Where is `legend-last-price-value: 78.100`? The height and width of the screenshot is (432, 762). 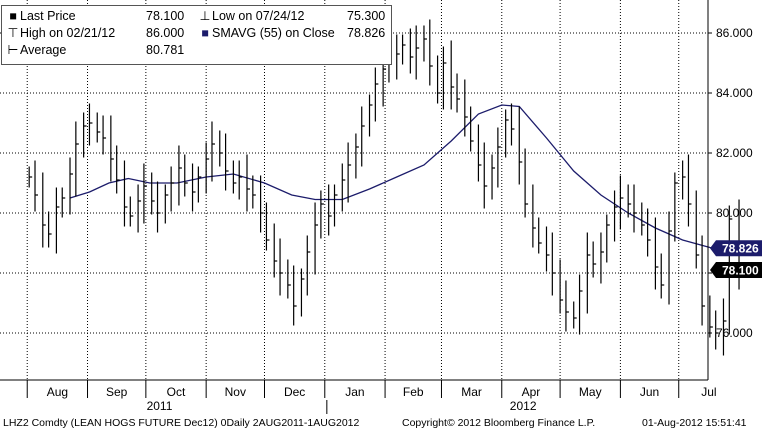 legend-last-price-value: 78.100 is located at coordinates (165, 16).